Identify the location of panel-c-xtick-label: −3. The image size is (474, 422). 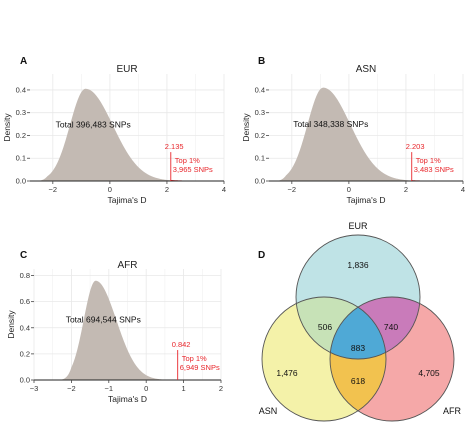
(34, 388).